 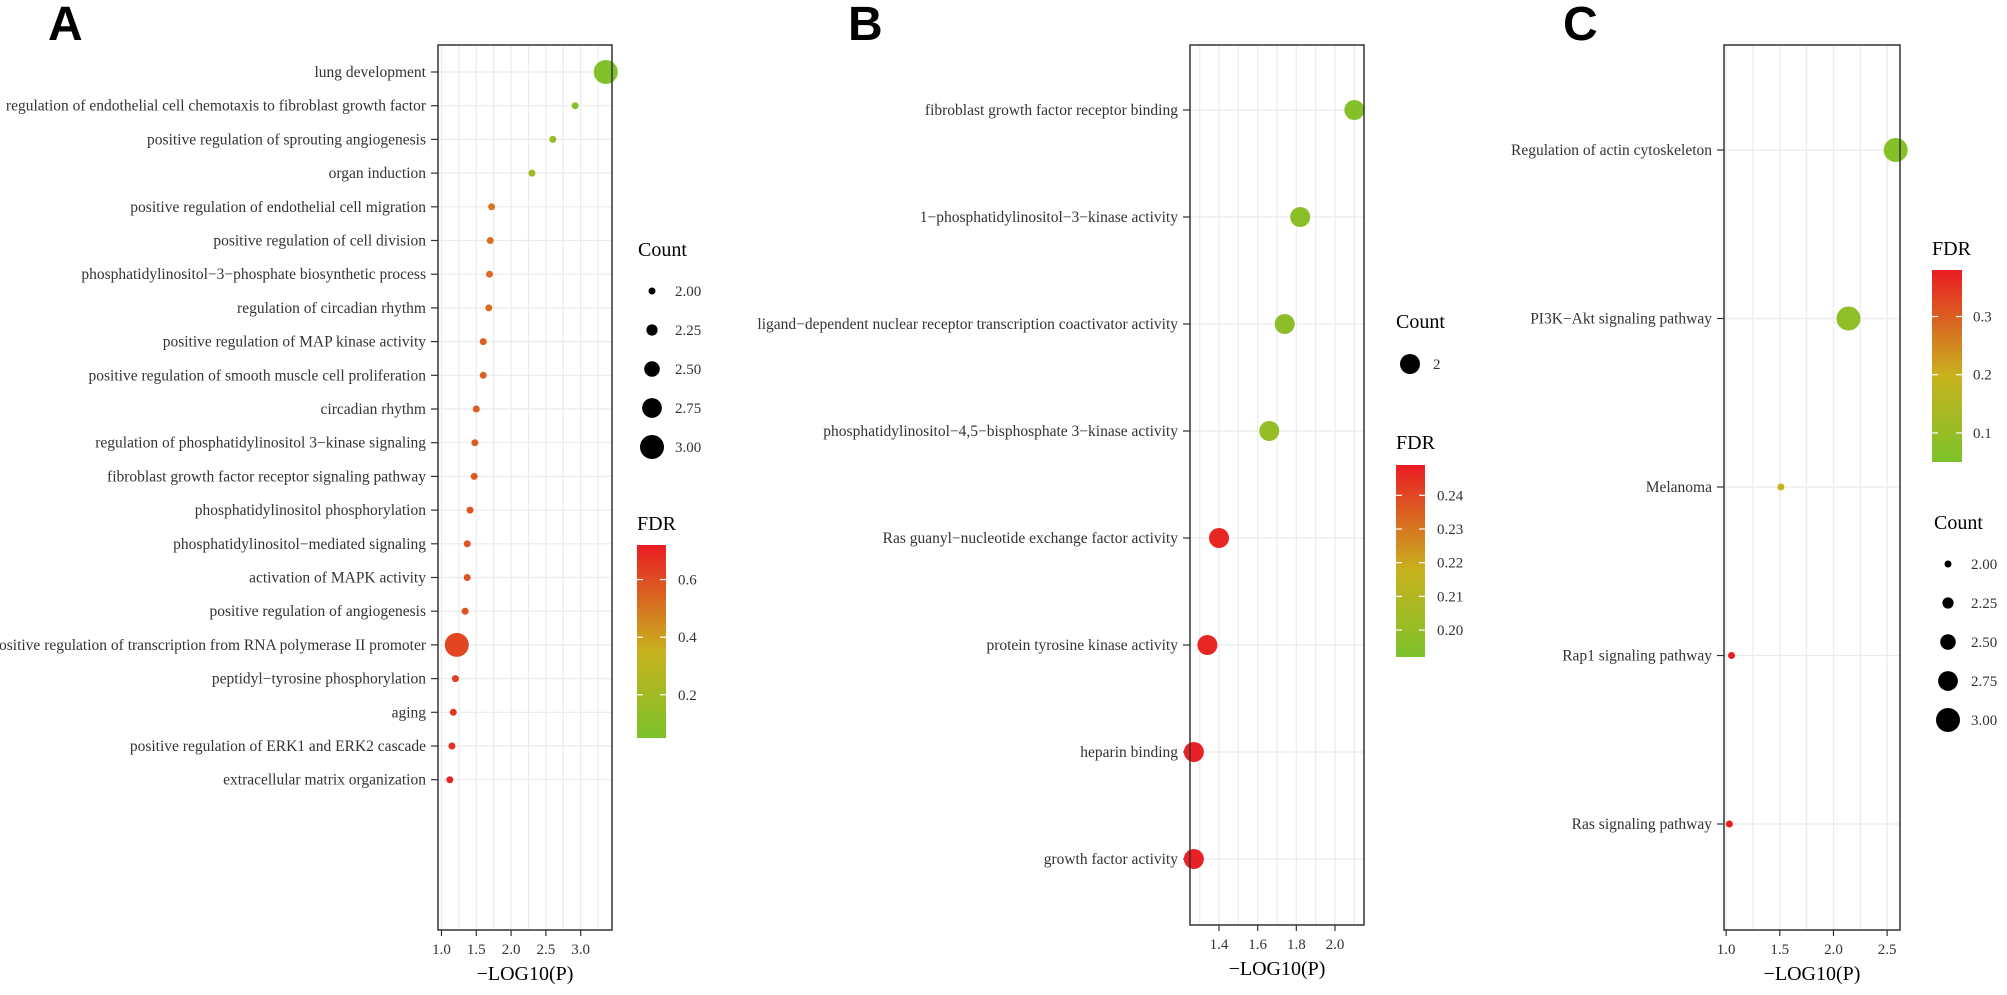 I want to click on x-tick-label: 1.4, so click(x=1219, y=945).